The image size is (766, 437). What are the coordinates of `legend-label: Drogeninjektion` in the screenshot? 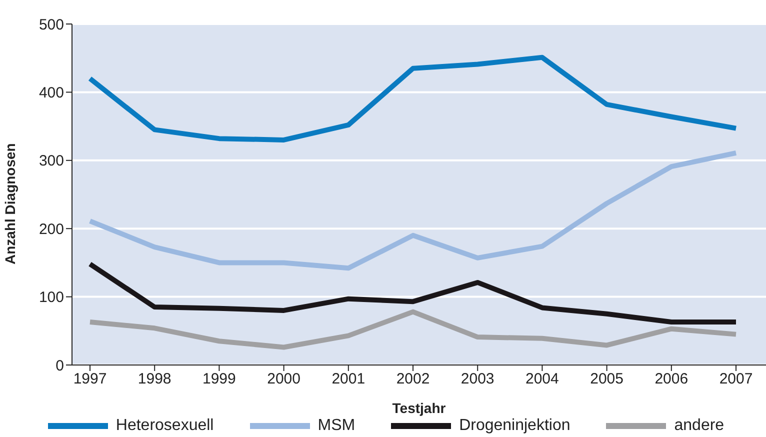 It's located at (514, 426).